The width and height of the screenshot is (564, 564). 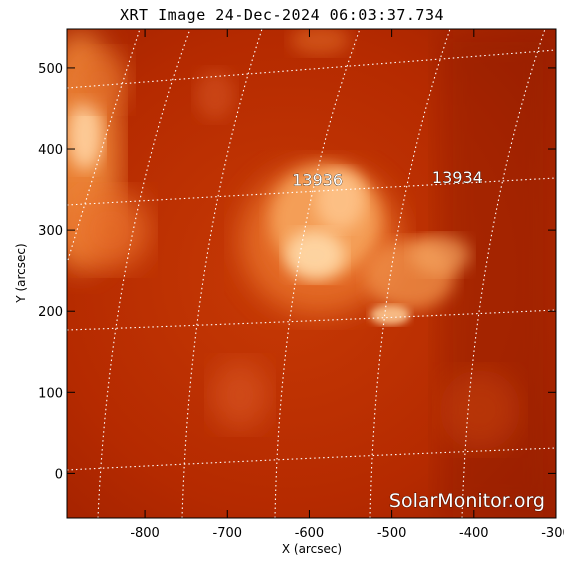 What do you see at coordinates (59, 474) in the screenshot?
I see `y-tick-label: 0` at bounding box center [59, 474].